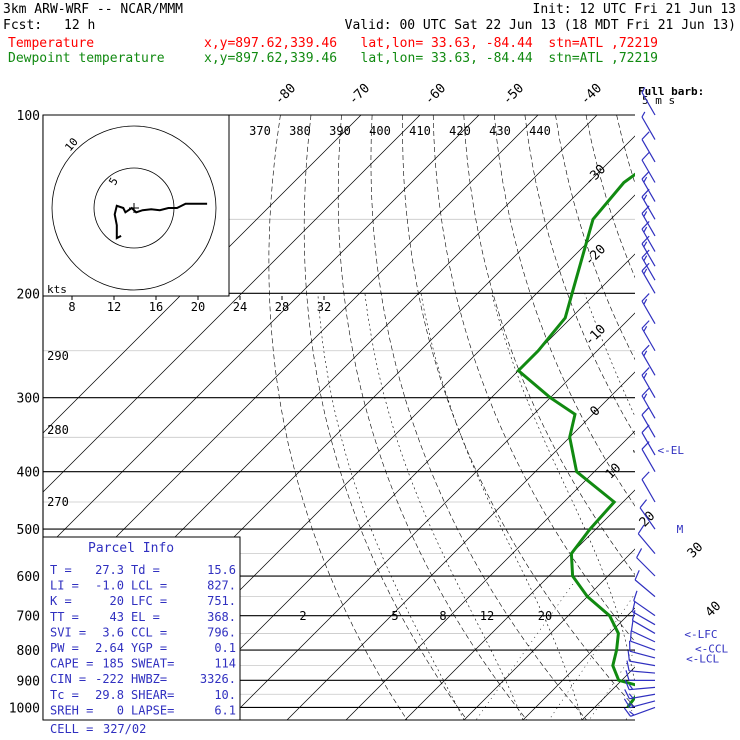 The height and width of the screenshot is (740, 740). I want to click on theta-left-label: 270, so click(58, 502).